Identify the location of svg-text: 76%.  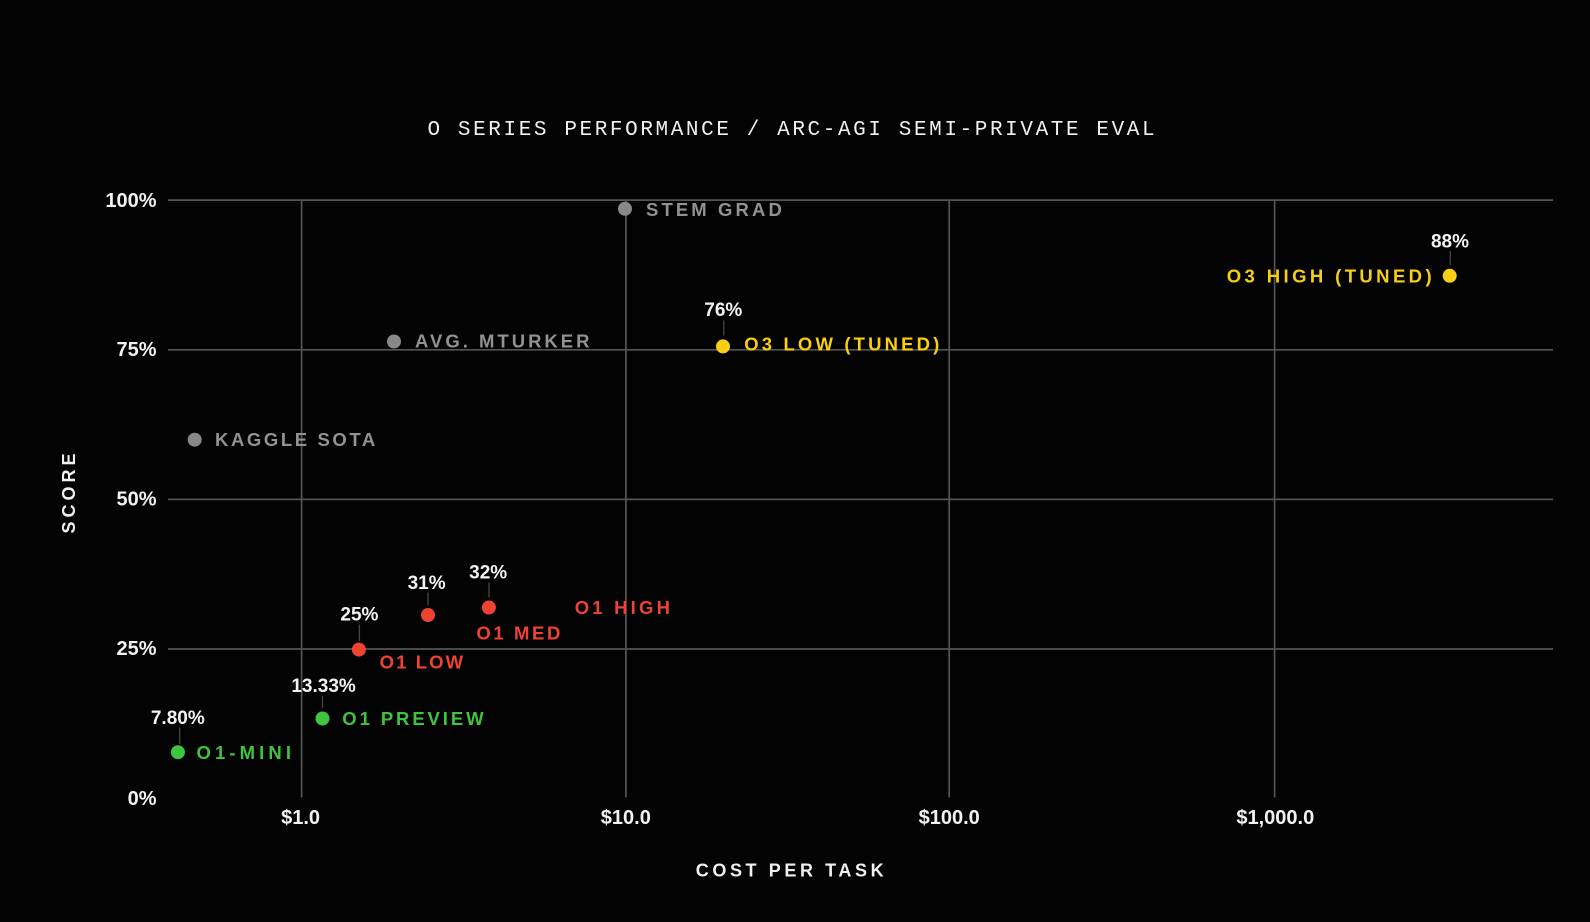
(723, 310).